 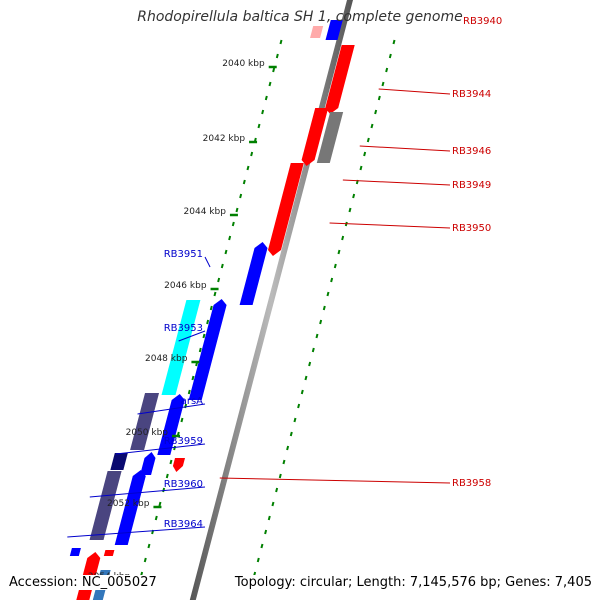 I want to click on gene-label: RB3940, so click(x=482, y=21).